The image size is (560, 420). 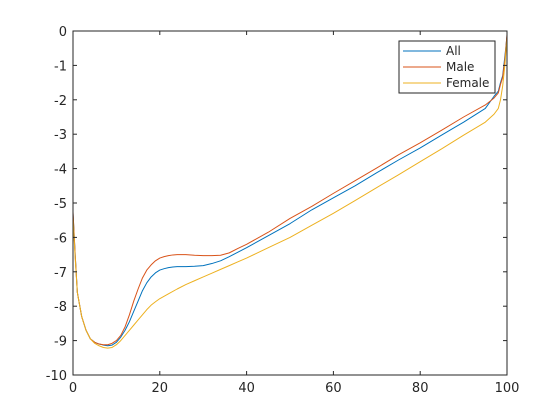 What do you see at coordinates (507, 388) in the screenshot?
I see `x-tick-label: 100` at bounding box center [507, 388].